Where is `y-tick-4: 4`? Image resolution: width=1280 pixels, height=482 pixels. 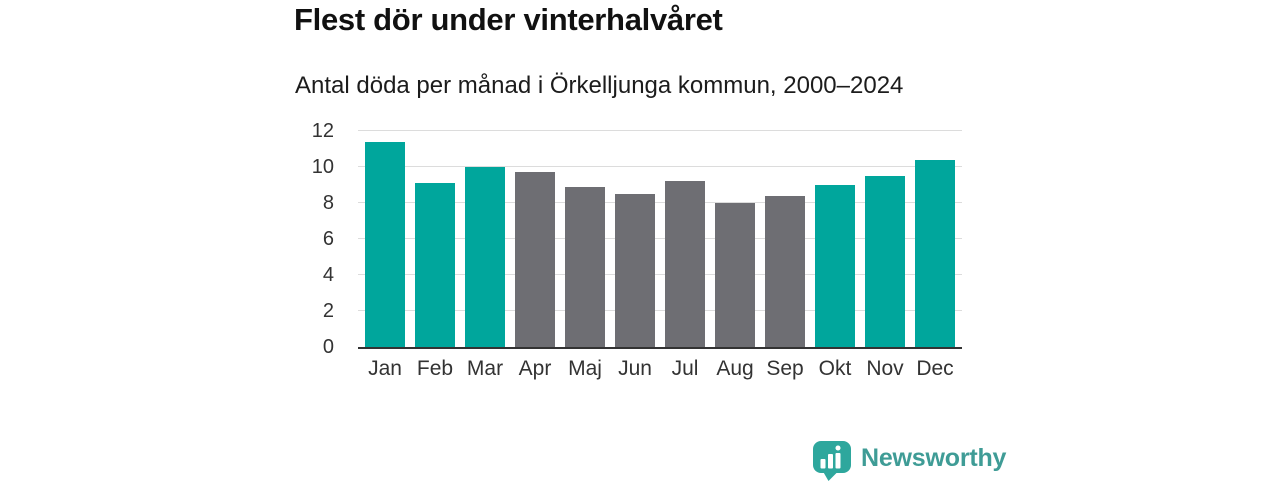 y-tick-4: 4 is located at coordinates (328, 275).